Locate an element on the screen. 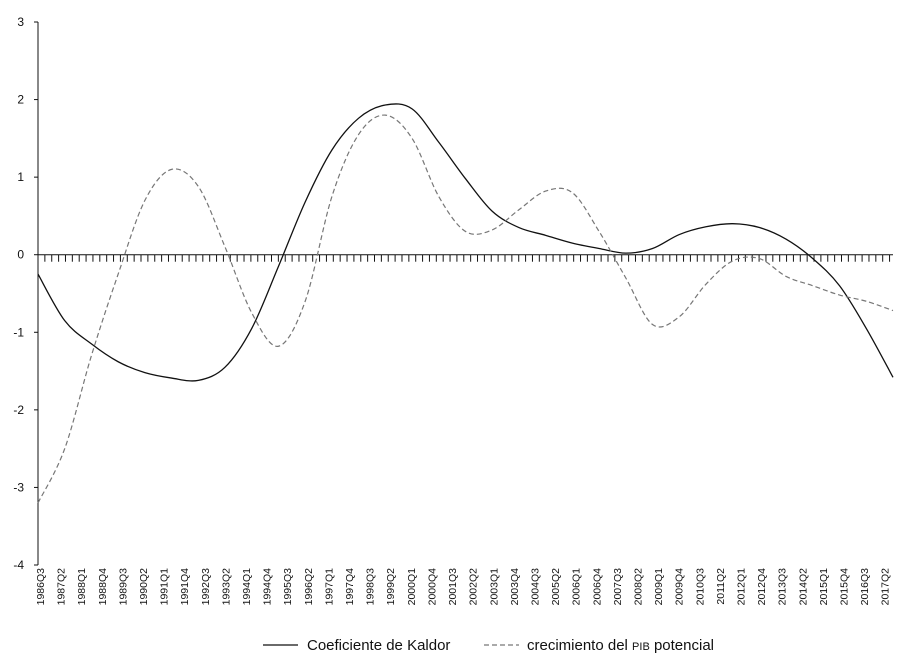 The height and width of the screenshot is (661, 903). y-tick-label: 0 is located at coordinates (20, 255).